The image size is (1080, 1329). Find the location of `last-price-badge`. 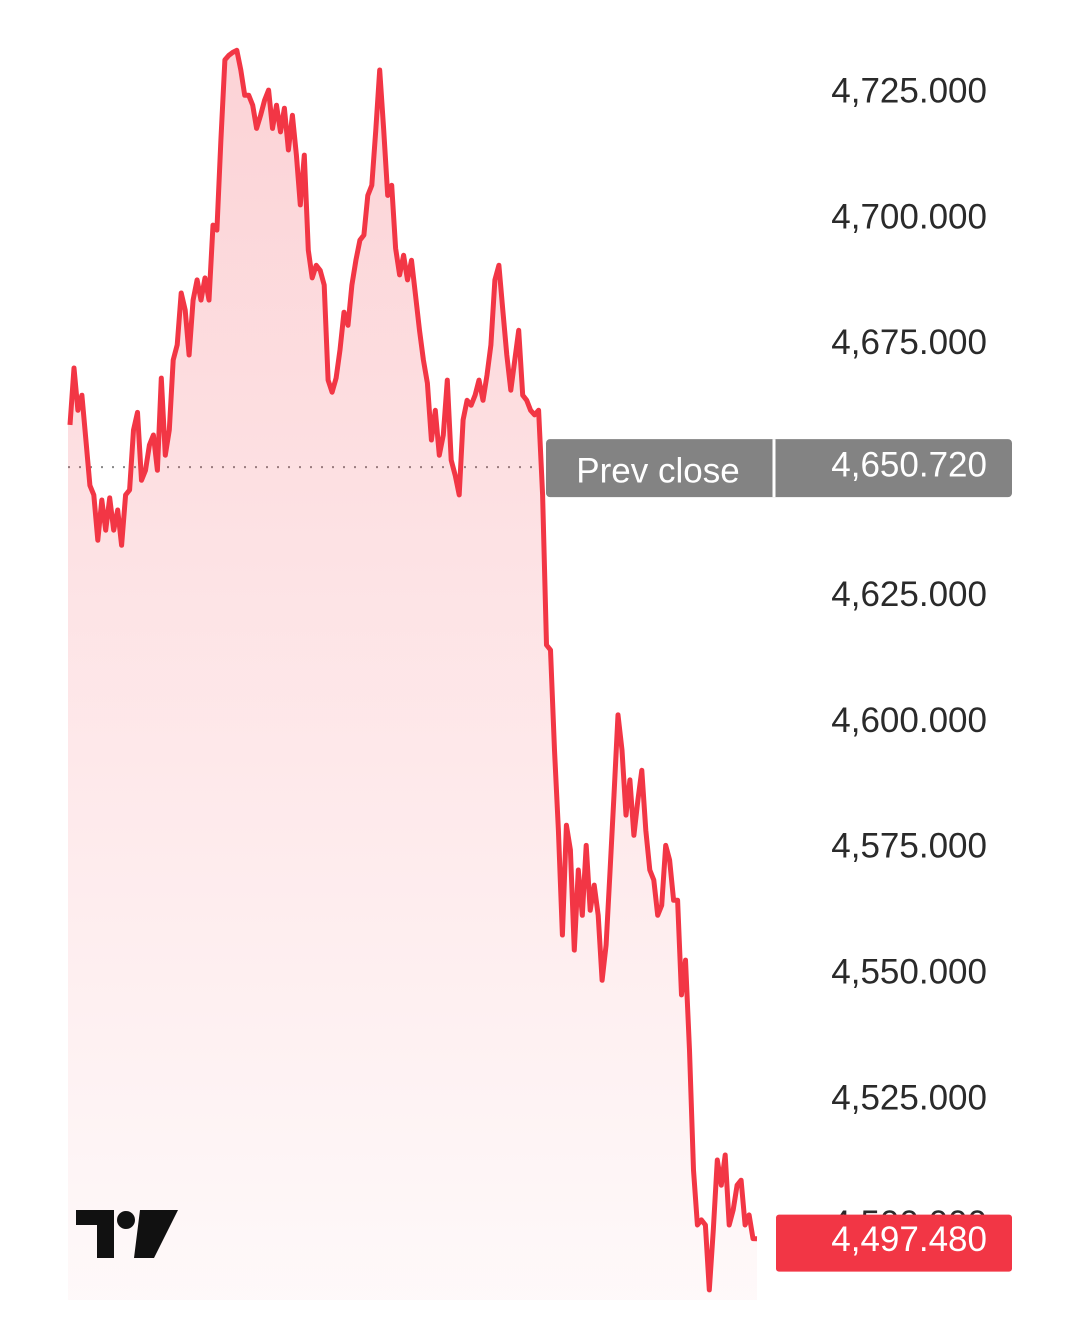

last-price-badge is located at coordinates (894, 1243).